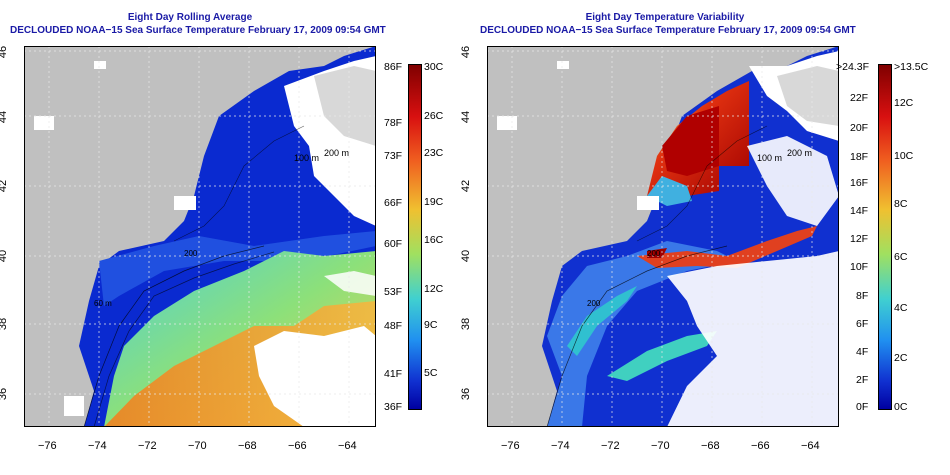 This screenshot has width=950, height=475. I want to click on cb-label-f: 14F, so click(859, 211).